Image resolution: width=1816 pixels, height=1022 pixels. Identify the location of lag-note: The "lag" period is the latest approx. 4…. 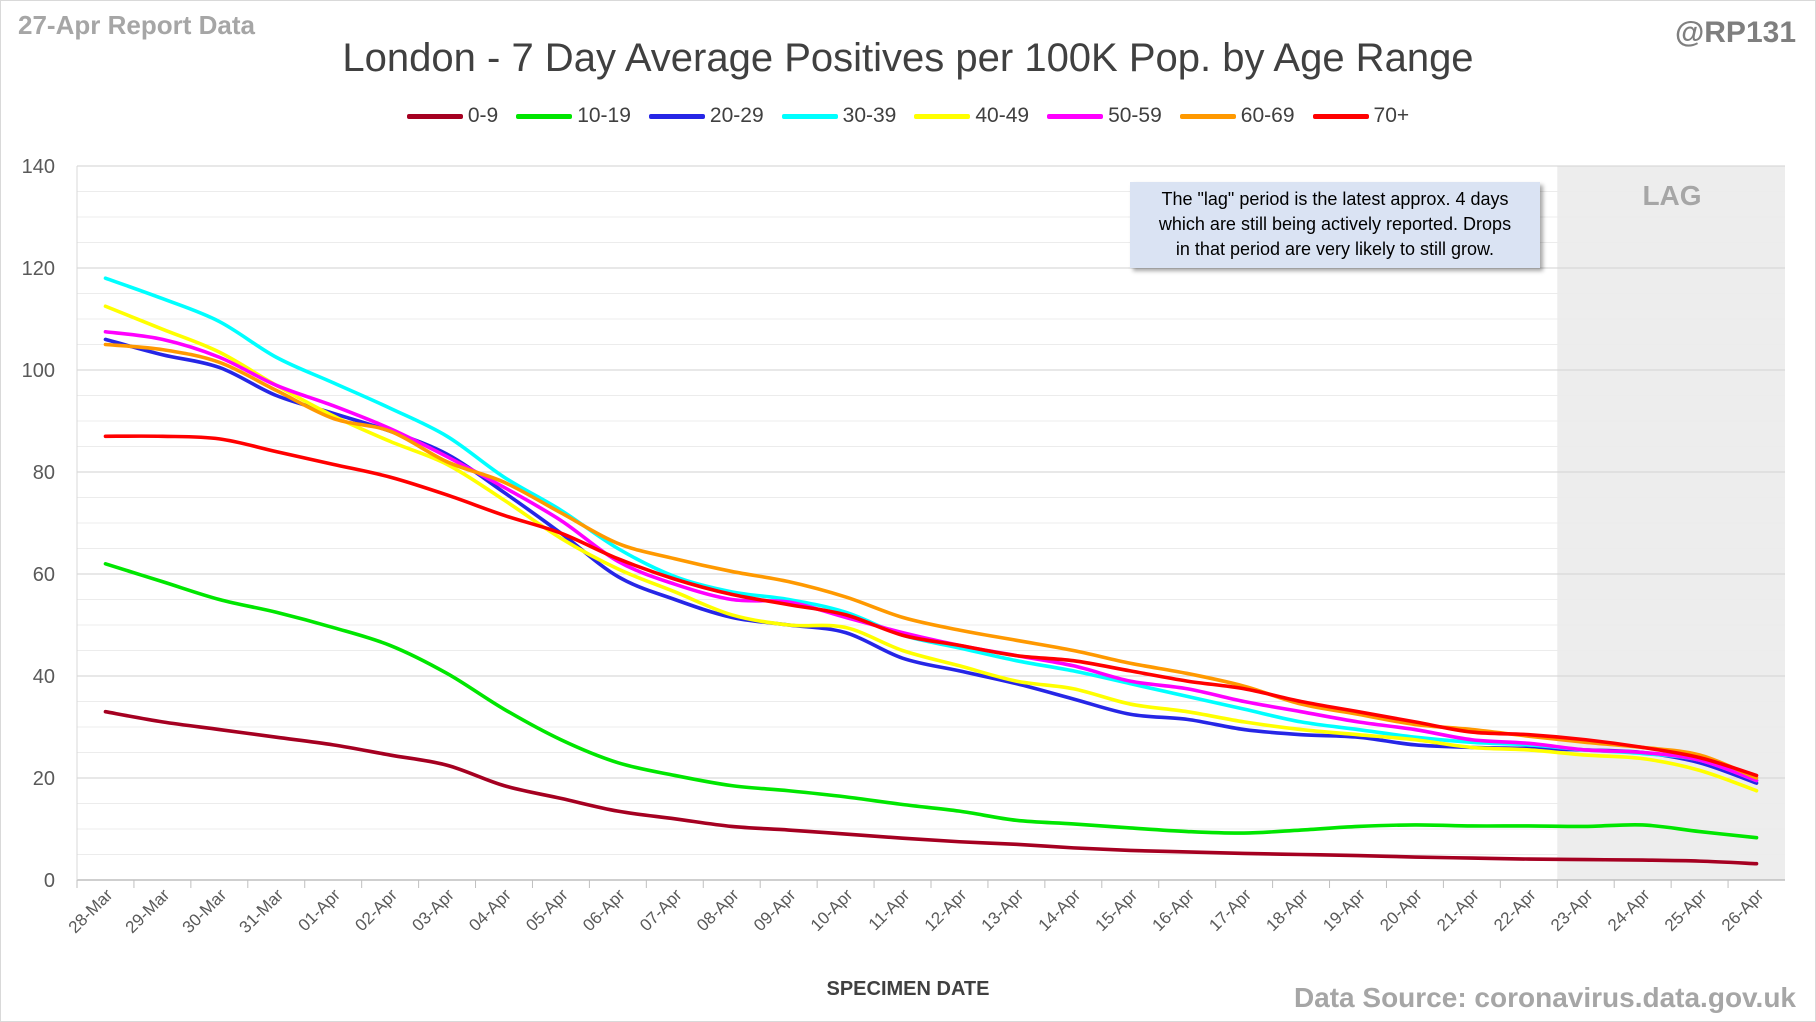
(1335, 225).